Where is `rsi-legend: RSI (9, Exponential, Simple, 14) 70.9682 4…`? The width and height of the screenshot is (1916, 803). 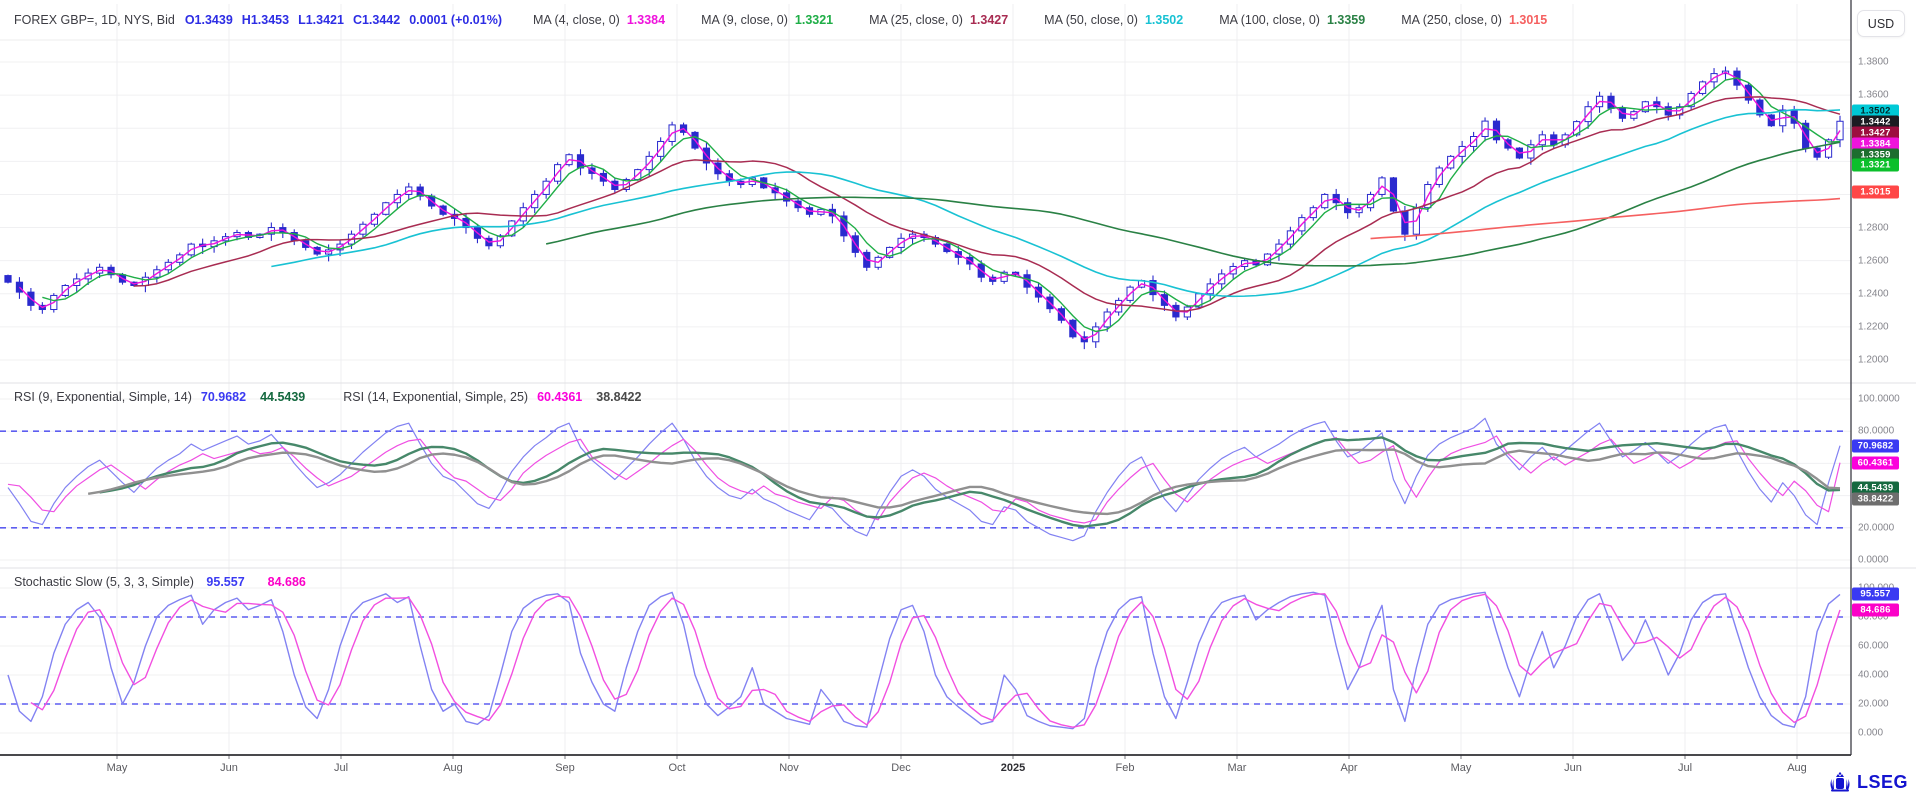
rsi-legend: RSI (9, Exponential, Simple, 14) 70.9682 4… is located at coordinates (334, 397).